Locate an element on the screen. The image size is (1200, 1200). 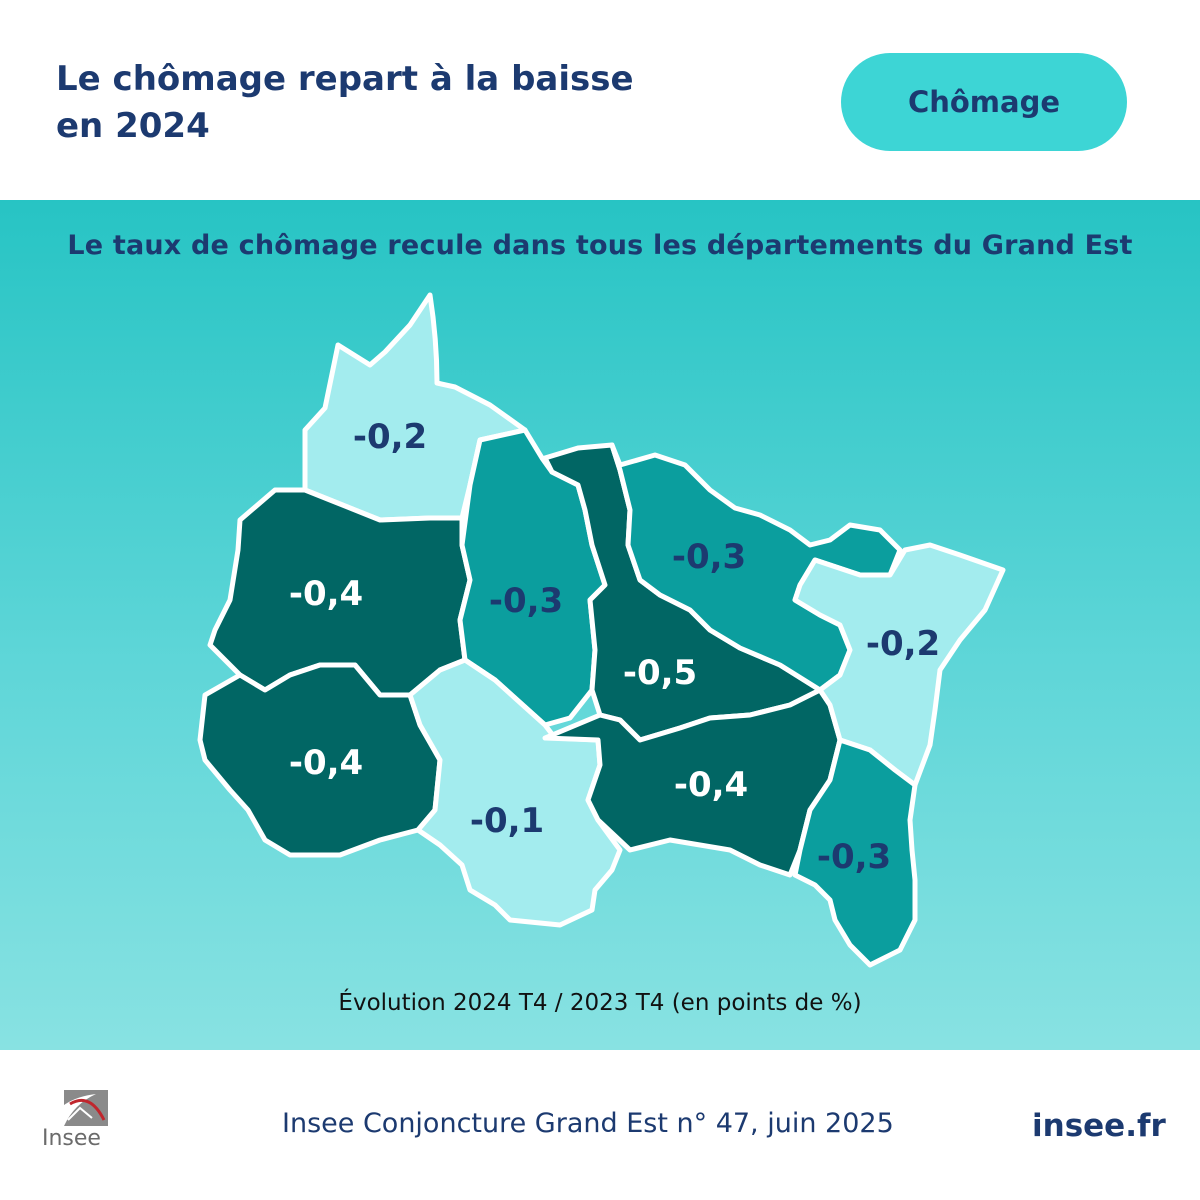
logo-text: Insee is located at coordinates (71, 1138).